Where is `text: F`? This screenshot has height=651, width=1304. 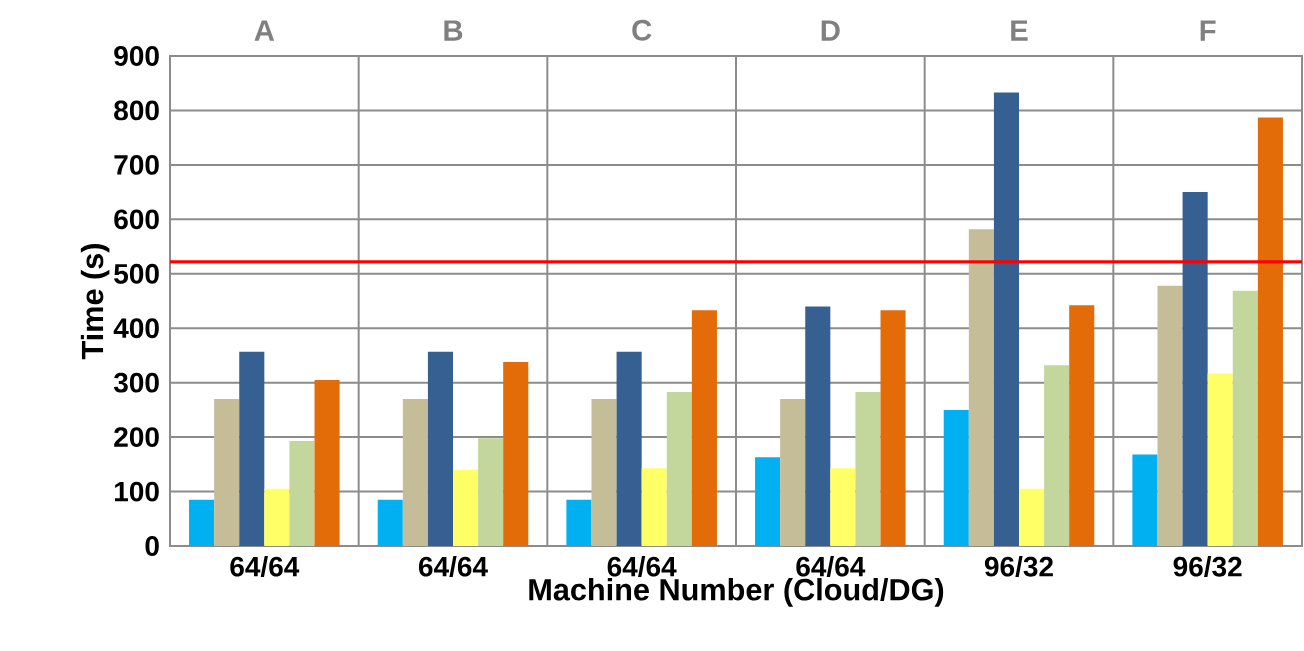 text: F is located at coordinates (1208, 30).